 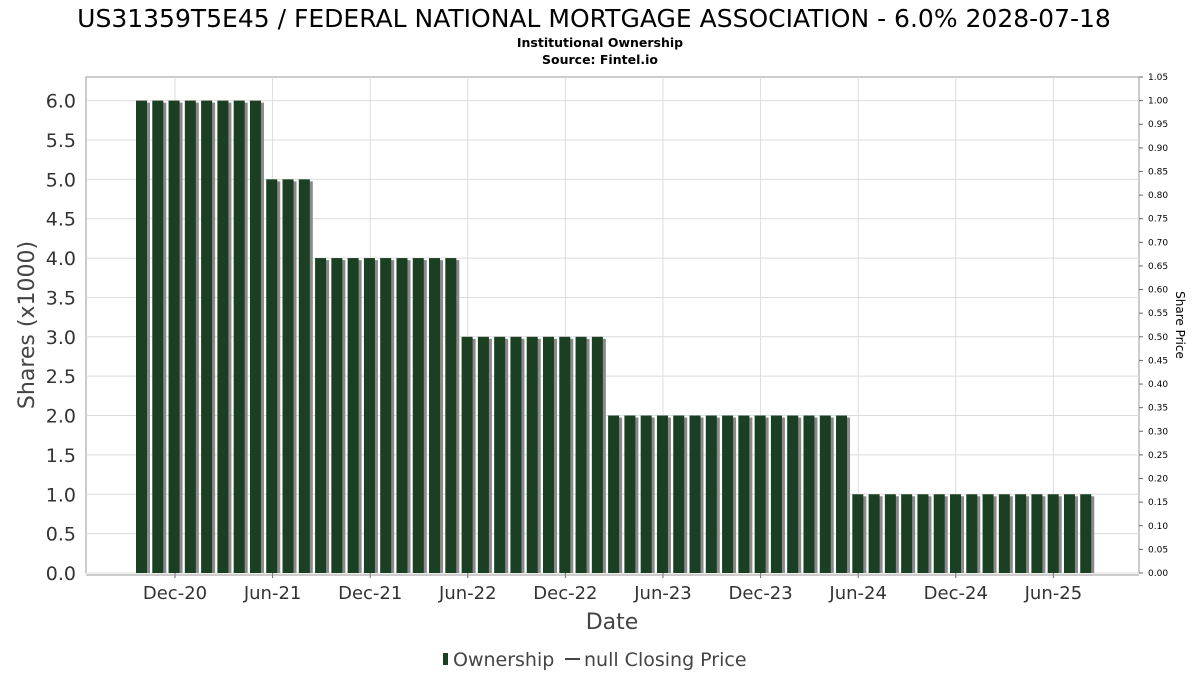 I want to click on x-tick-label: Jun-22, so click(x=467, y=593).